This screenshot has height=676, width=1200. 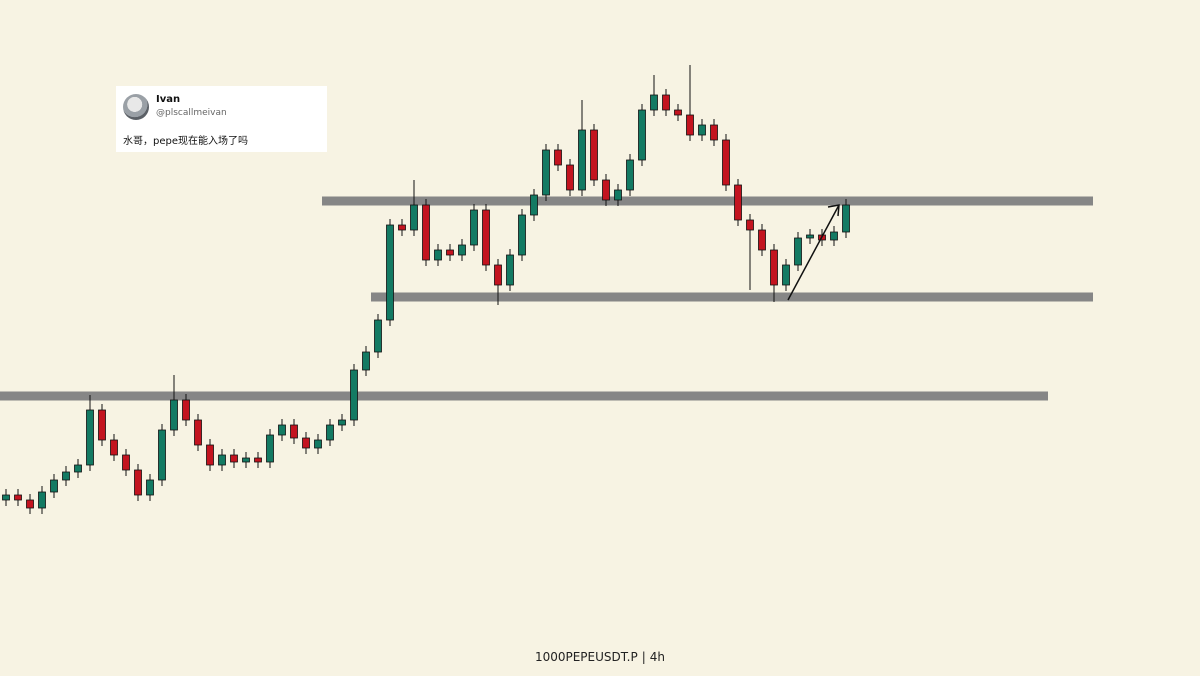 I want to click on footer: 1000PEPEUSDT.P | 4h, so click(x=600, y=657).